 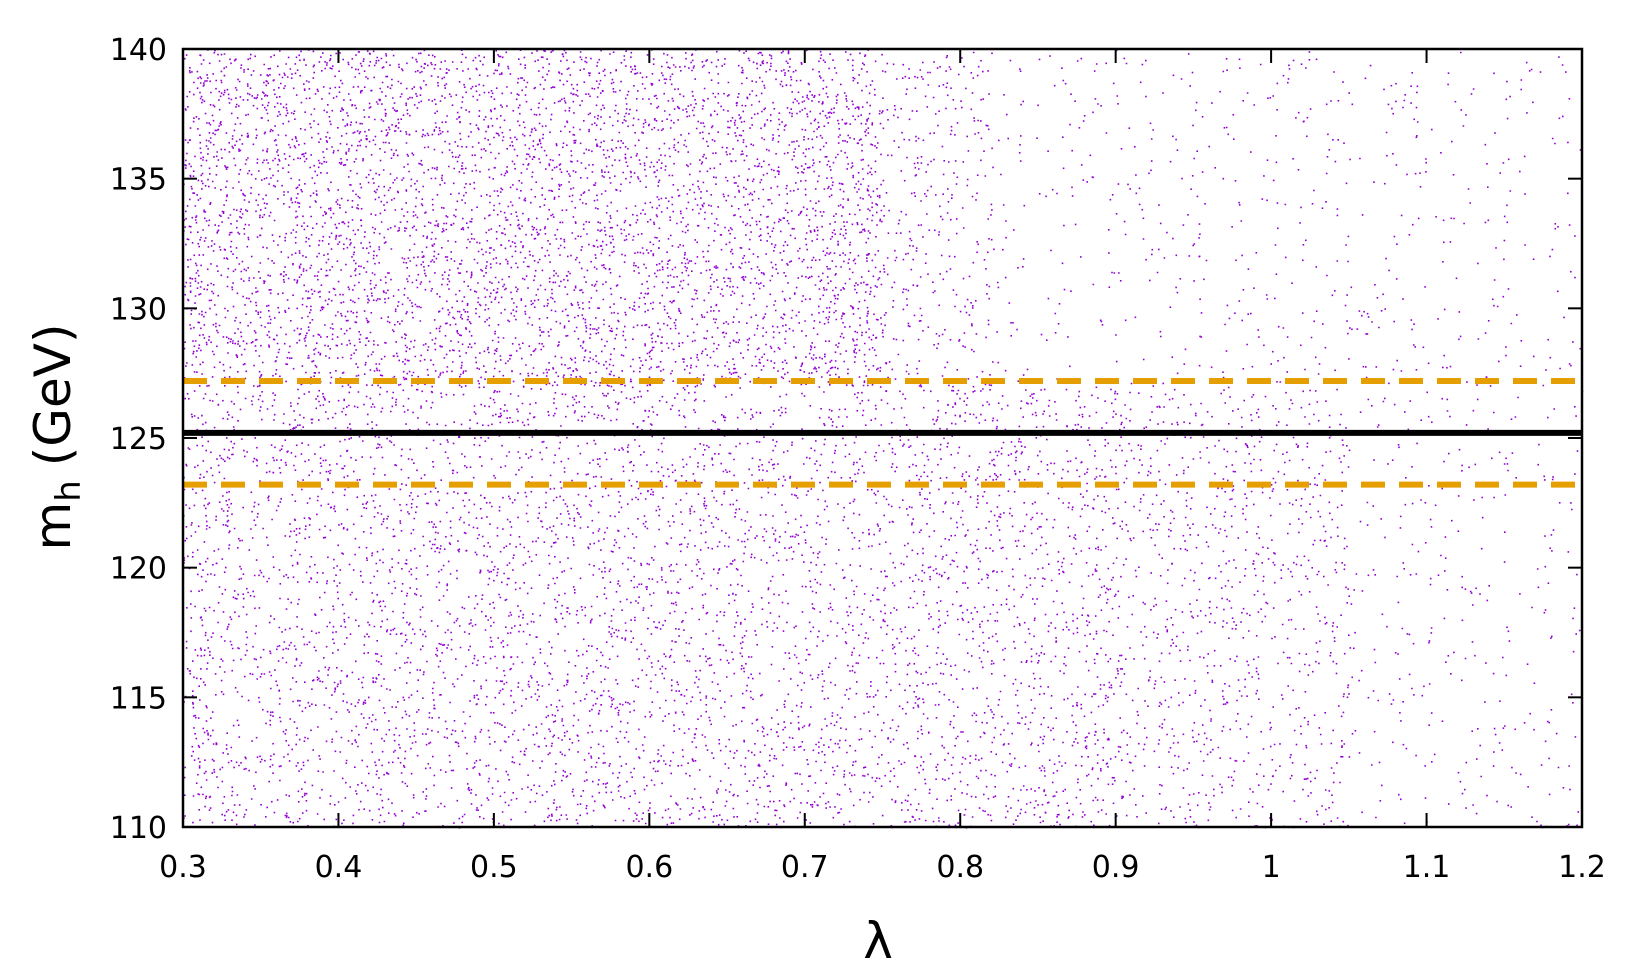 I want to click on y-axis-label-sub: h, so click(x=69, y=491).